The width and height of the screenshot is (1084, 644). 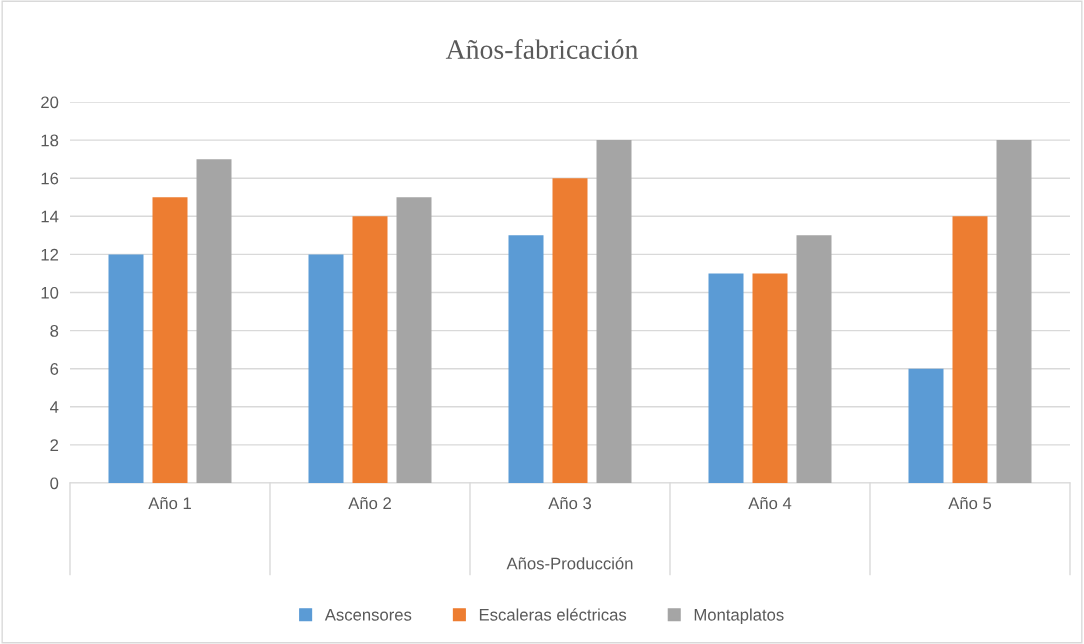 What do you see at coordinates (54, 331) in the screenshot?
I see `y-tick-label: 8` at bounding box center [54, 331].